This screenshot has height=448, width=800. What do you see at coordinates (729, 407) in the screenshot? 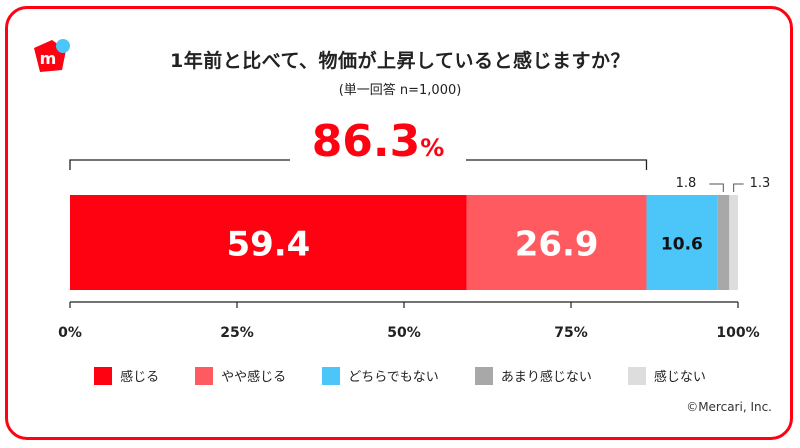
I see `copyright: ©Mercari, Inc.` at bounding box center [729, 407].